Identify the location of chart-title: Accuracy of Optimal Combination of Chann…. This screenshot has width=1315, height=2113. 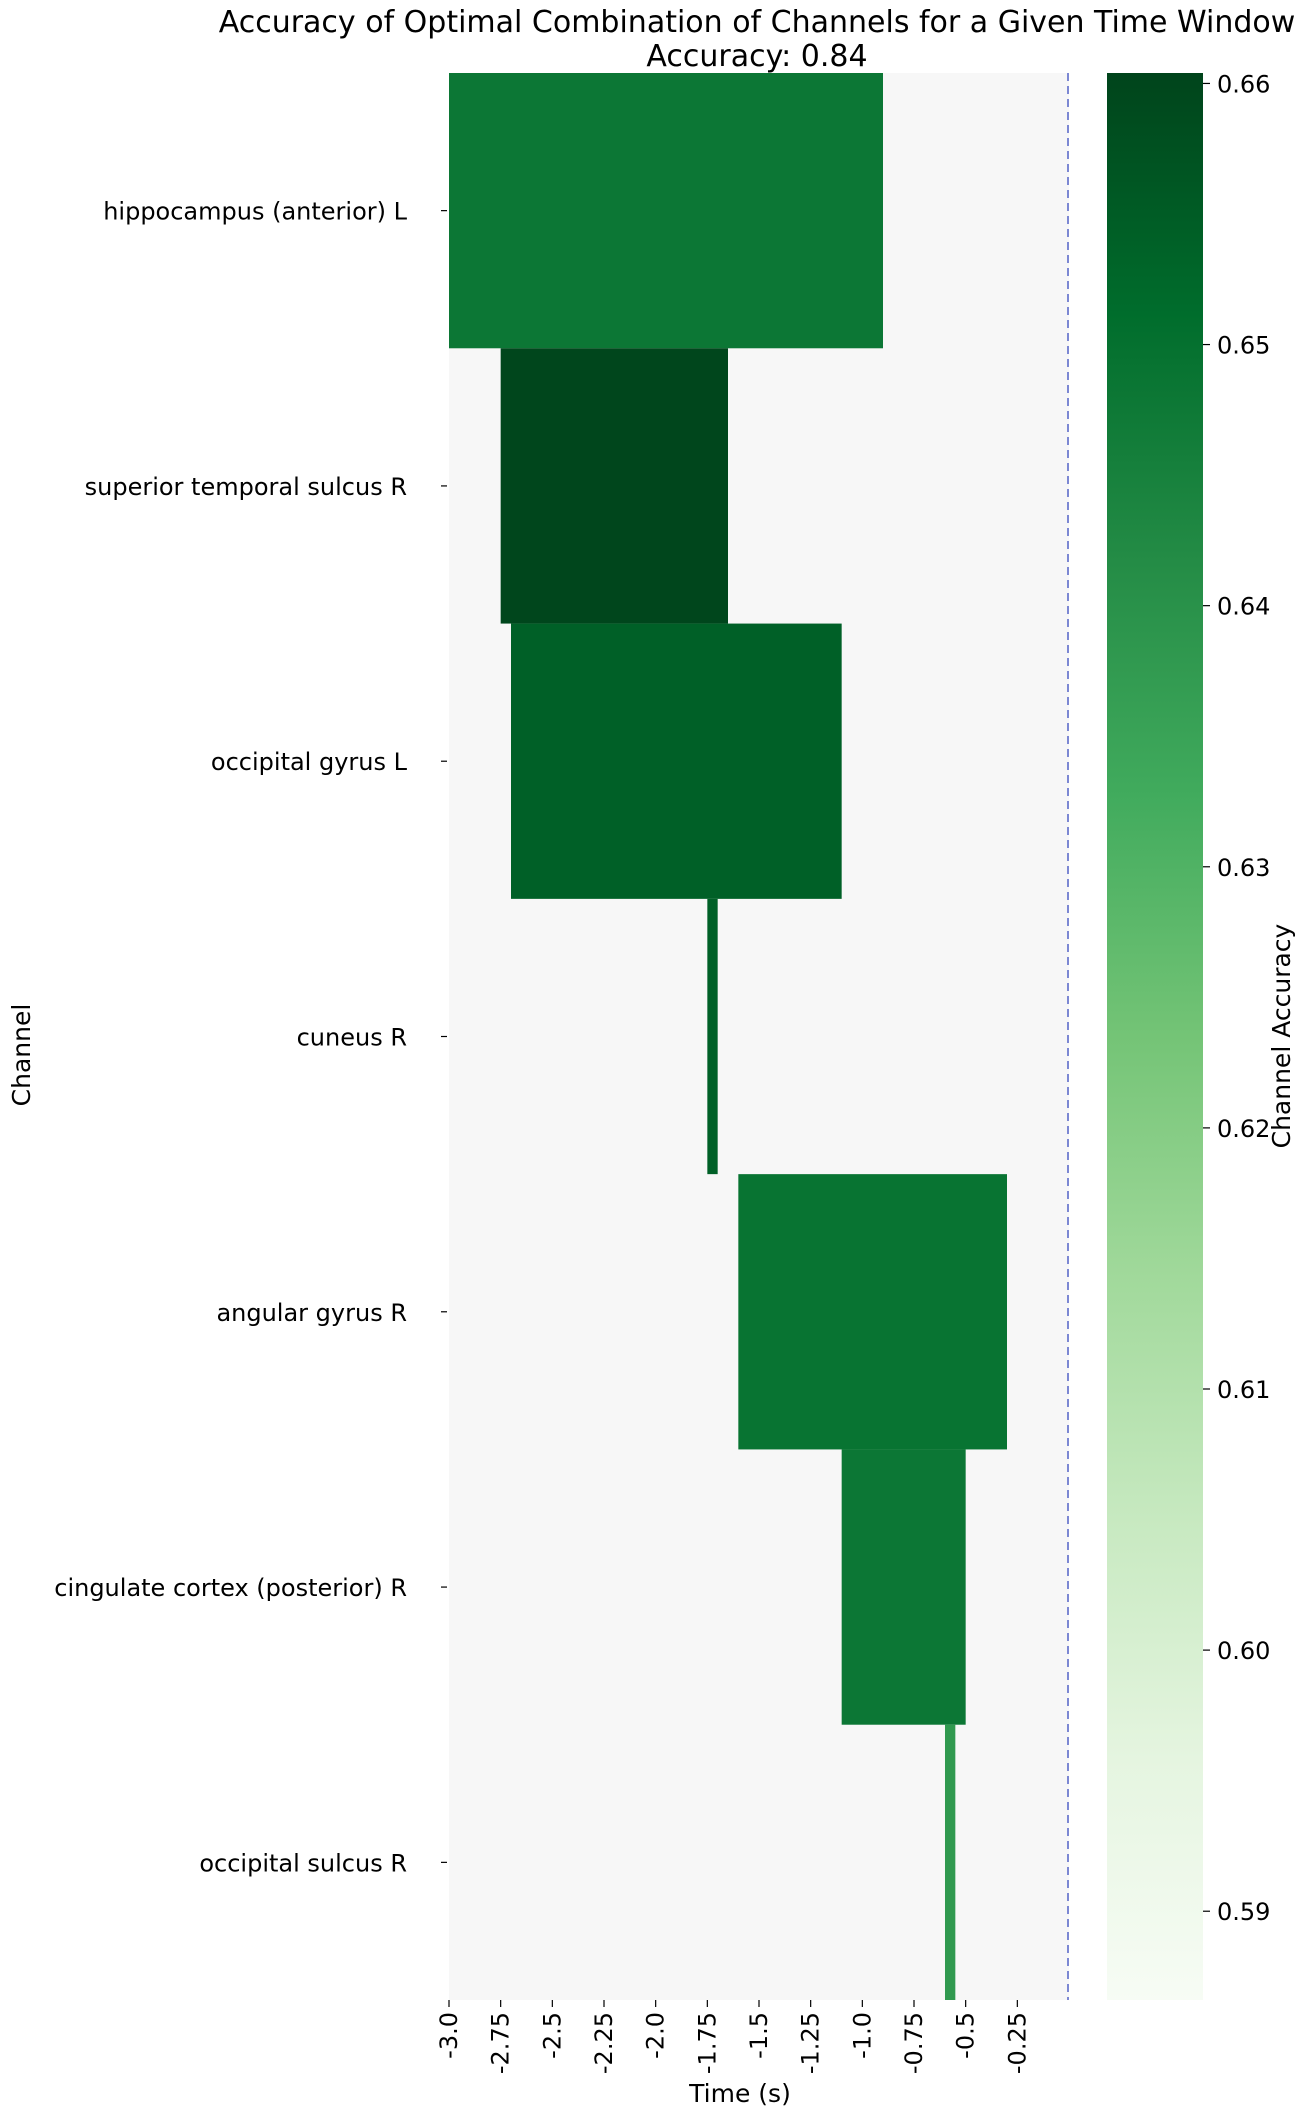
(757, 22).